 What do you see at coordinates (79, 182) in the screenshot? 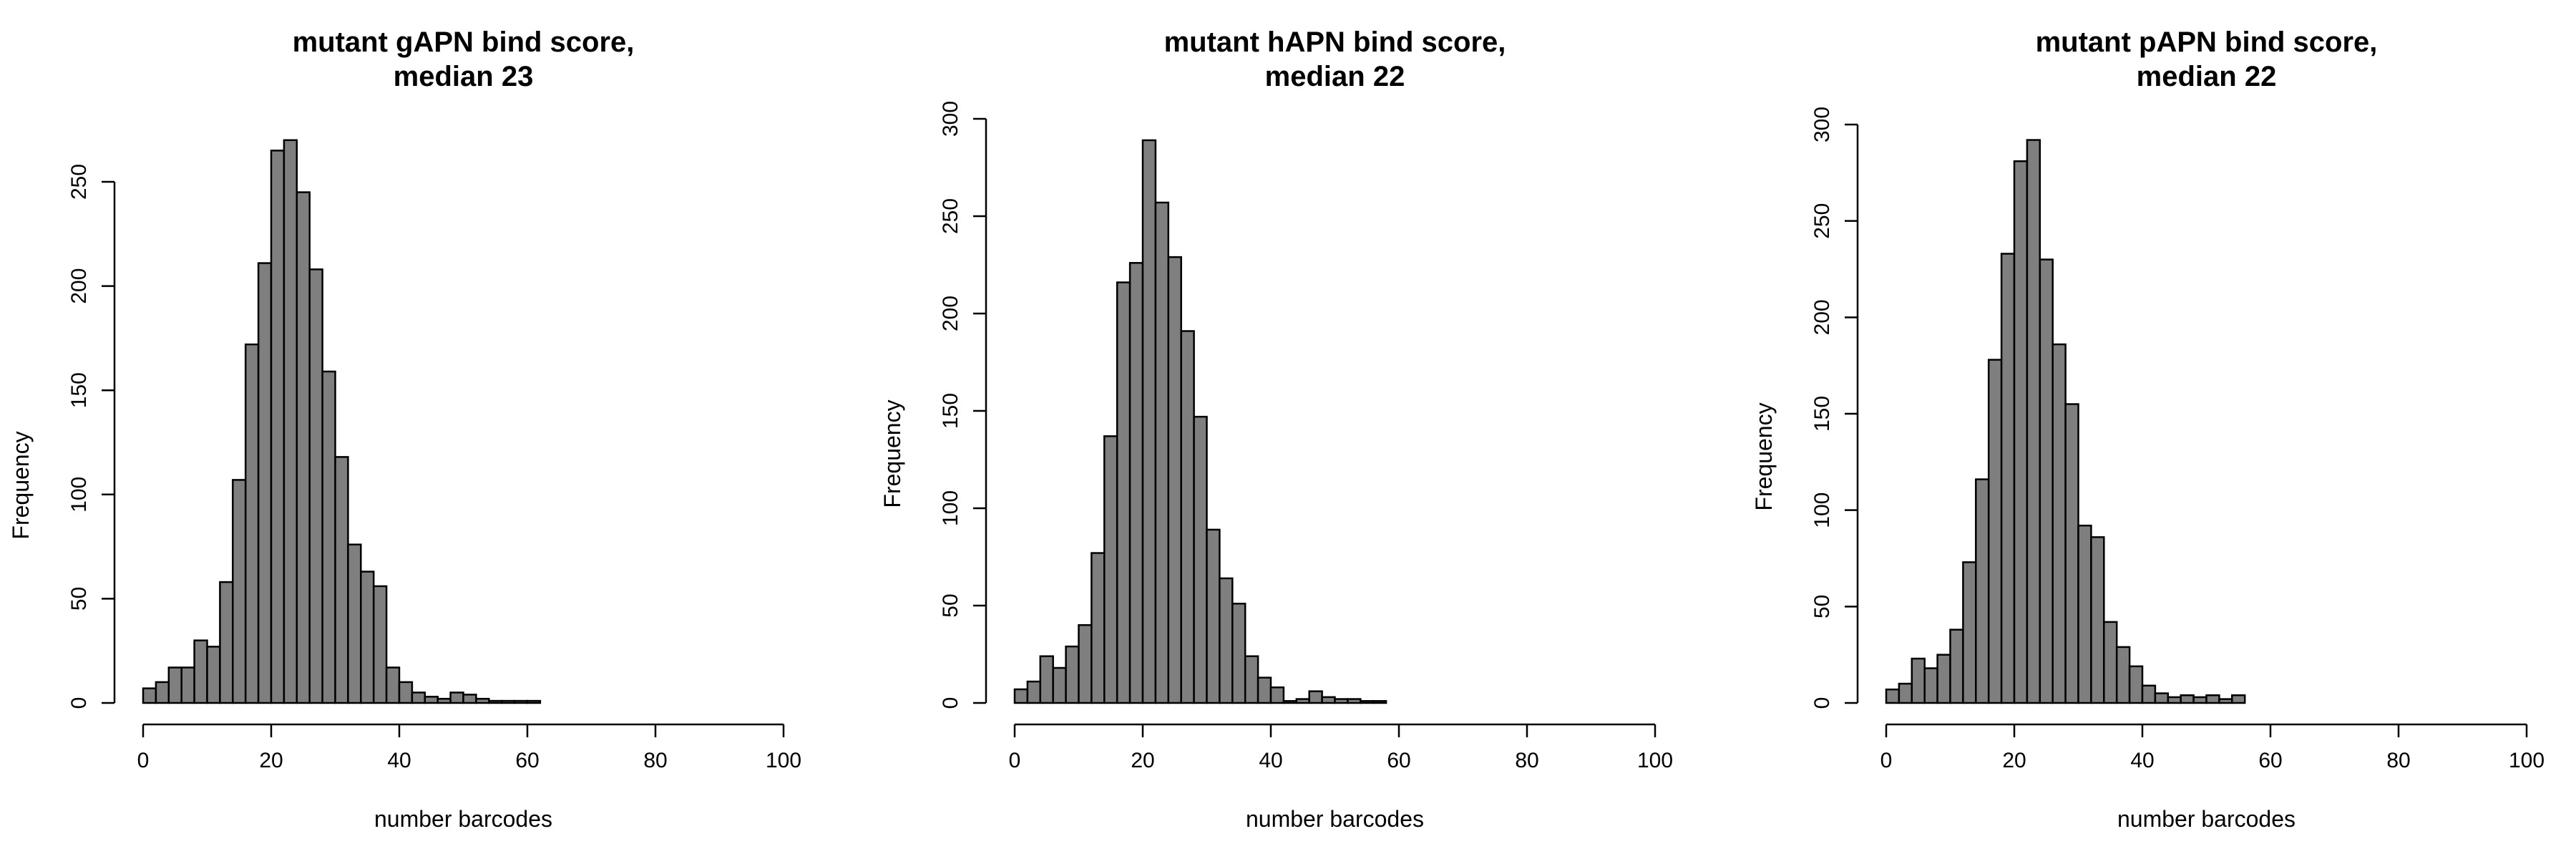
I see `y-tick-label: 250` at bounding box center [79, 182].